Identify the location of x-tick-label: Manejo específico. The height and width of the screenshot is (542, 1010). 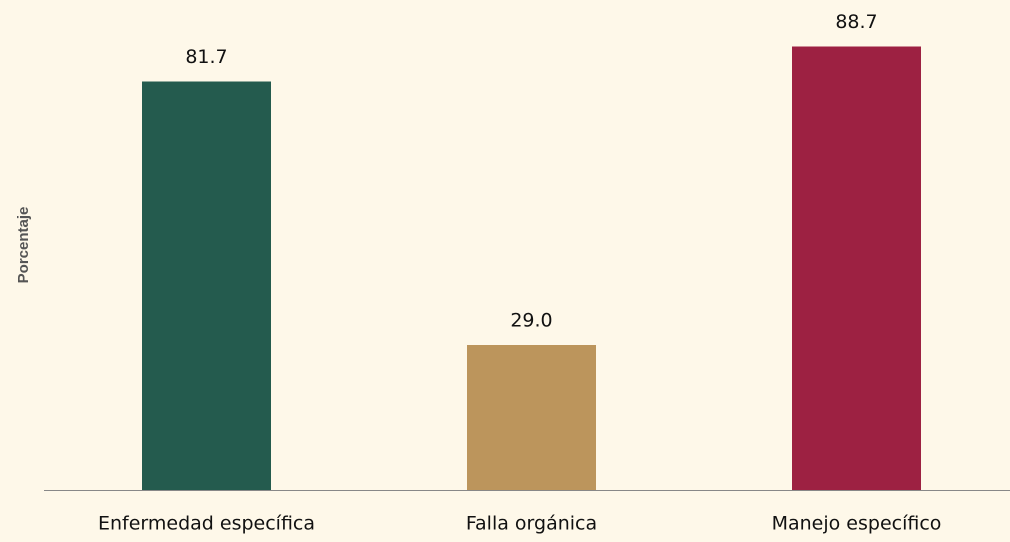
(857, 524).